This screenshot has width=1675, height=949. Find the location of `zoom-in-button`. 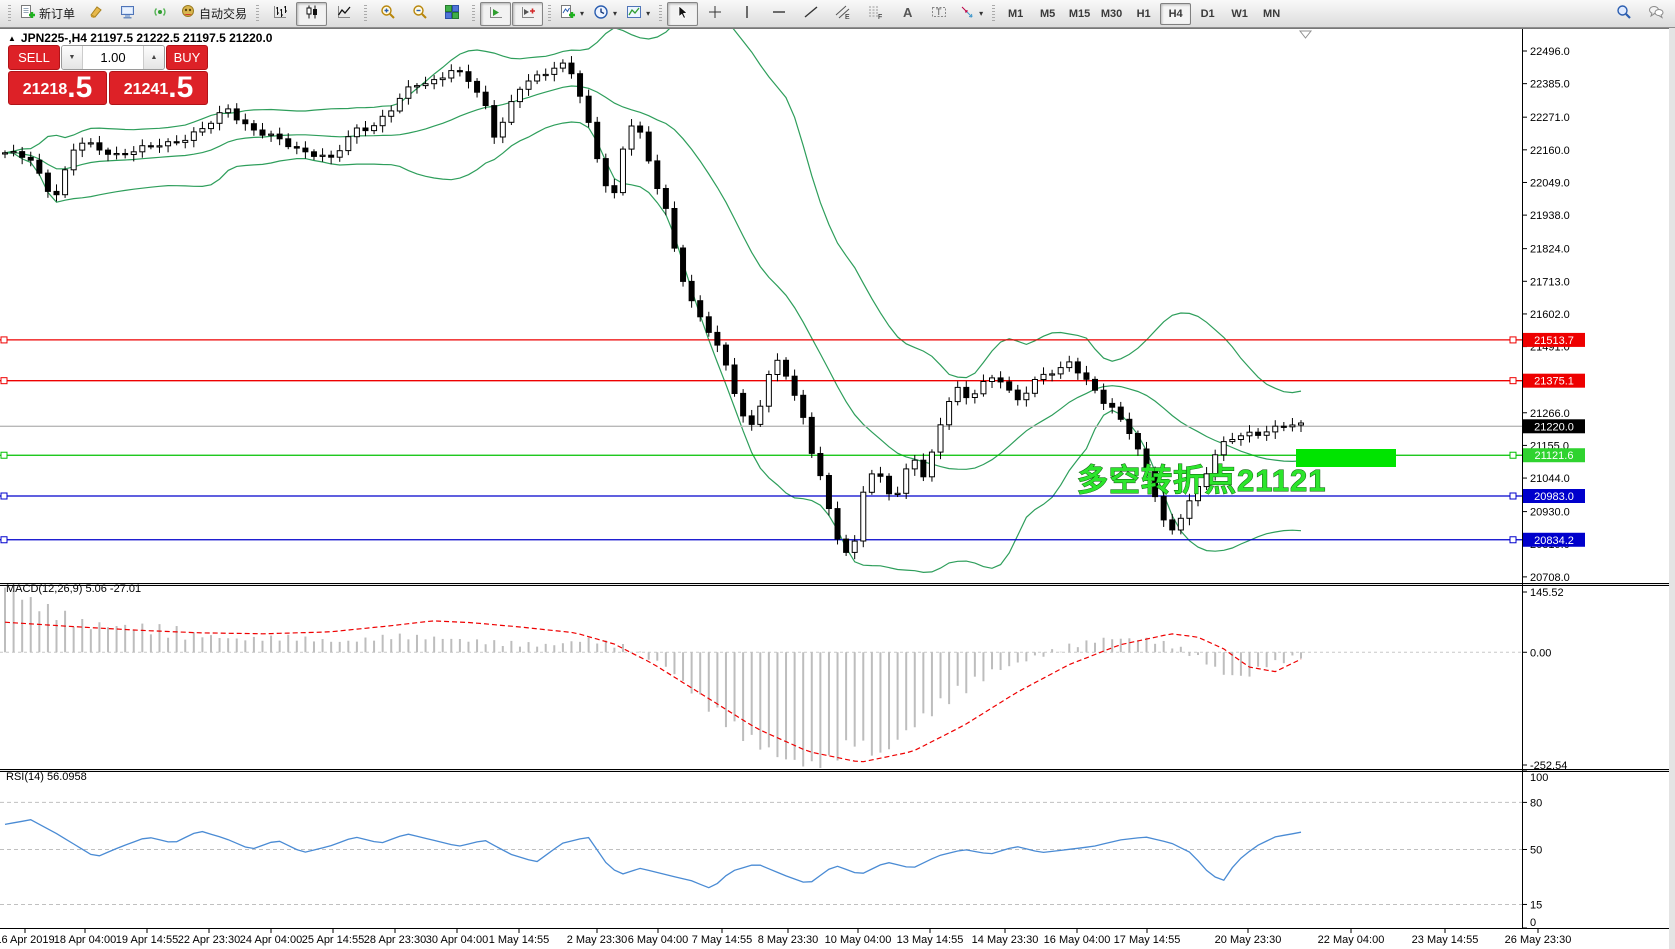

zoom-in-button is located at coordinates (387, 14).